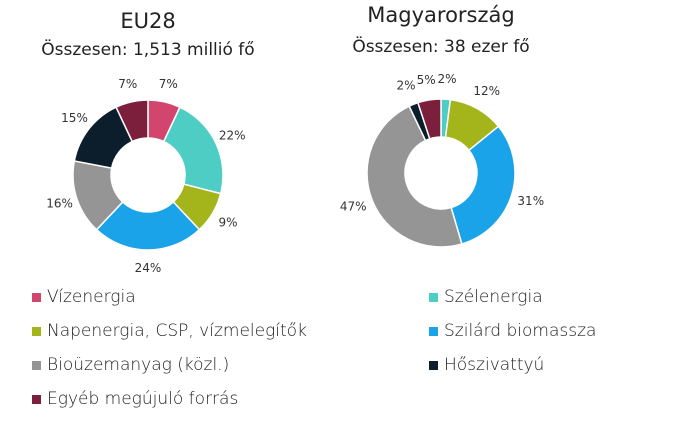 This screenshot has width=690, height=430. I want to click on legend-item-napenergia: Napenergia, CSP, vízmelegítők, so click(169, 331).